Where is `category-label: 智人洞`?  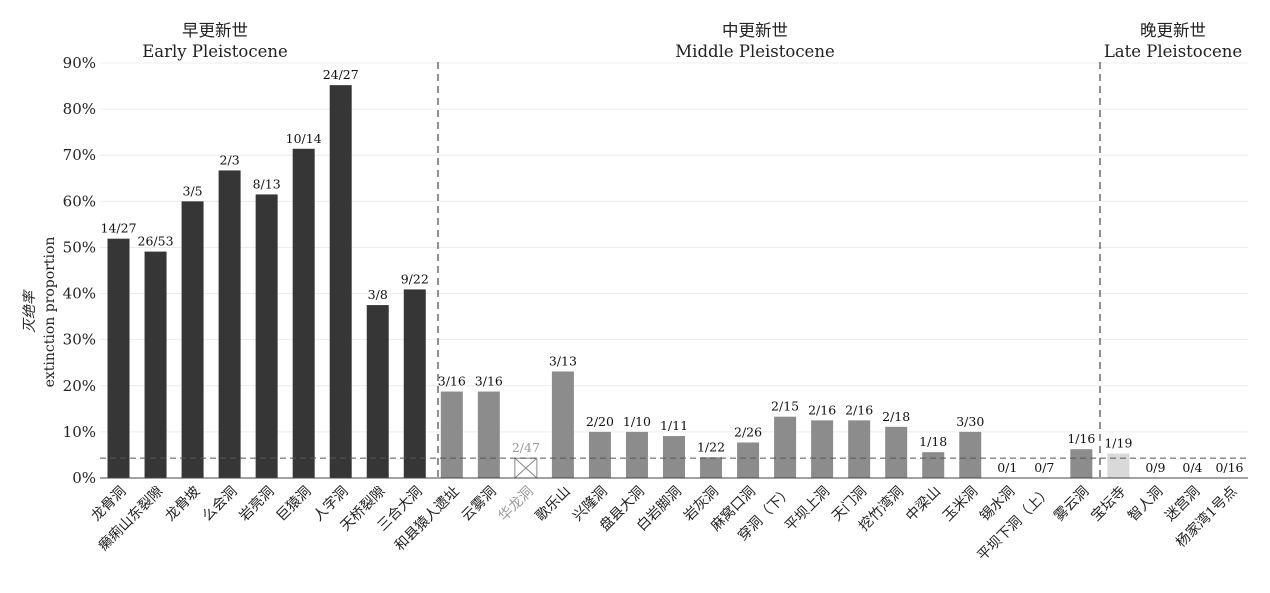 category-label: 智人洞 is located at coordinates (1145, 504).